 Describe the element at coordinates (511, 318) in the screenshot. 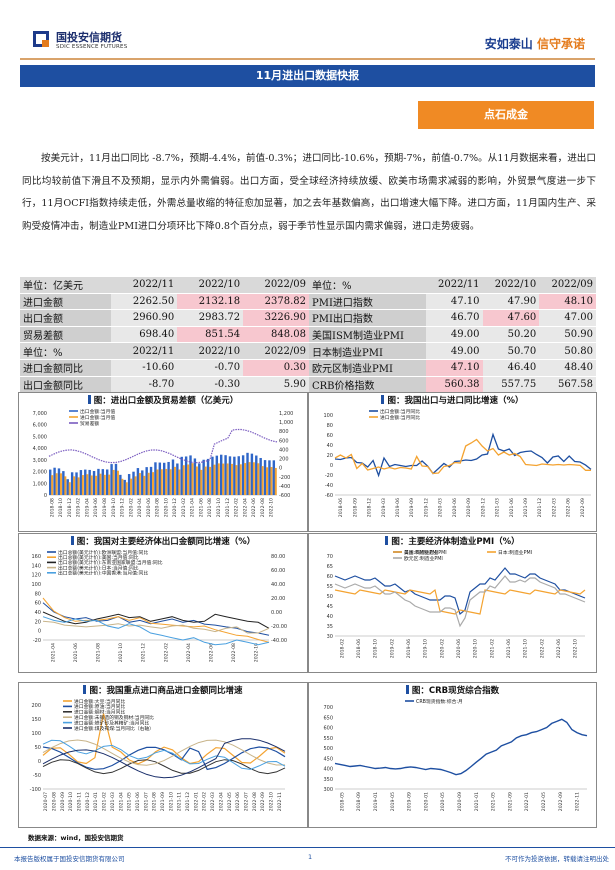

I see `cell-value: 47.60` at that location.